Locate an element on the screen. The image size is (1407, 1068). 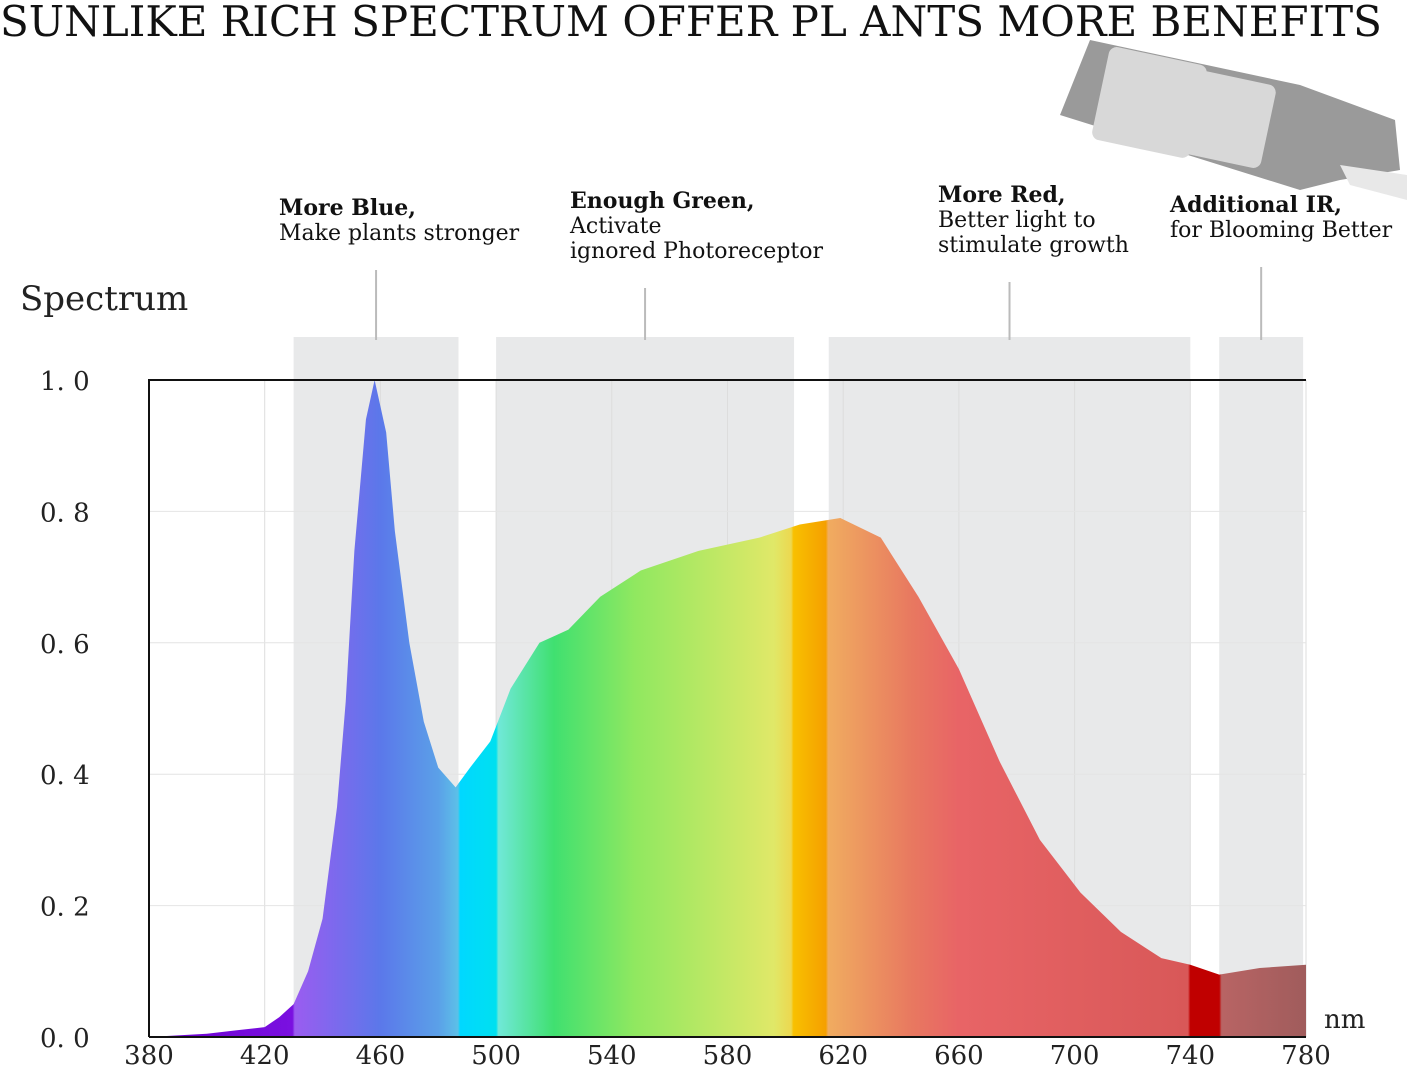
y-tick-label: 0. 8 is located at coordinates (65, 513).